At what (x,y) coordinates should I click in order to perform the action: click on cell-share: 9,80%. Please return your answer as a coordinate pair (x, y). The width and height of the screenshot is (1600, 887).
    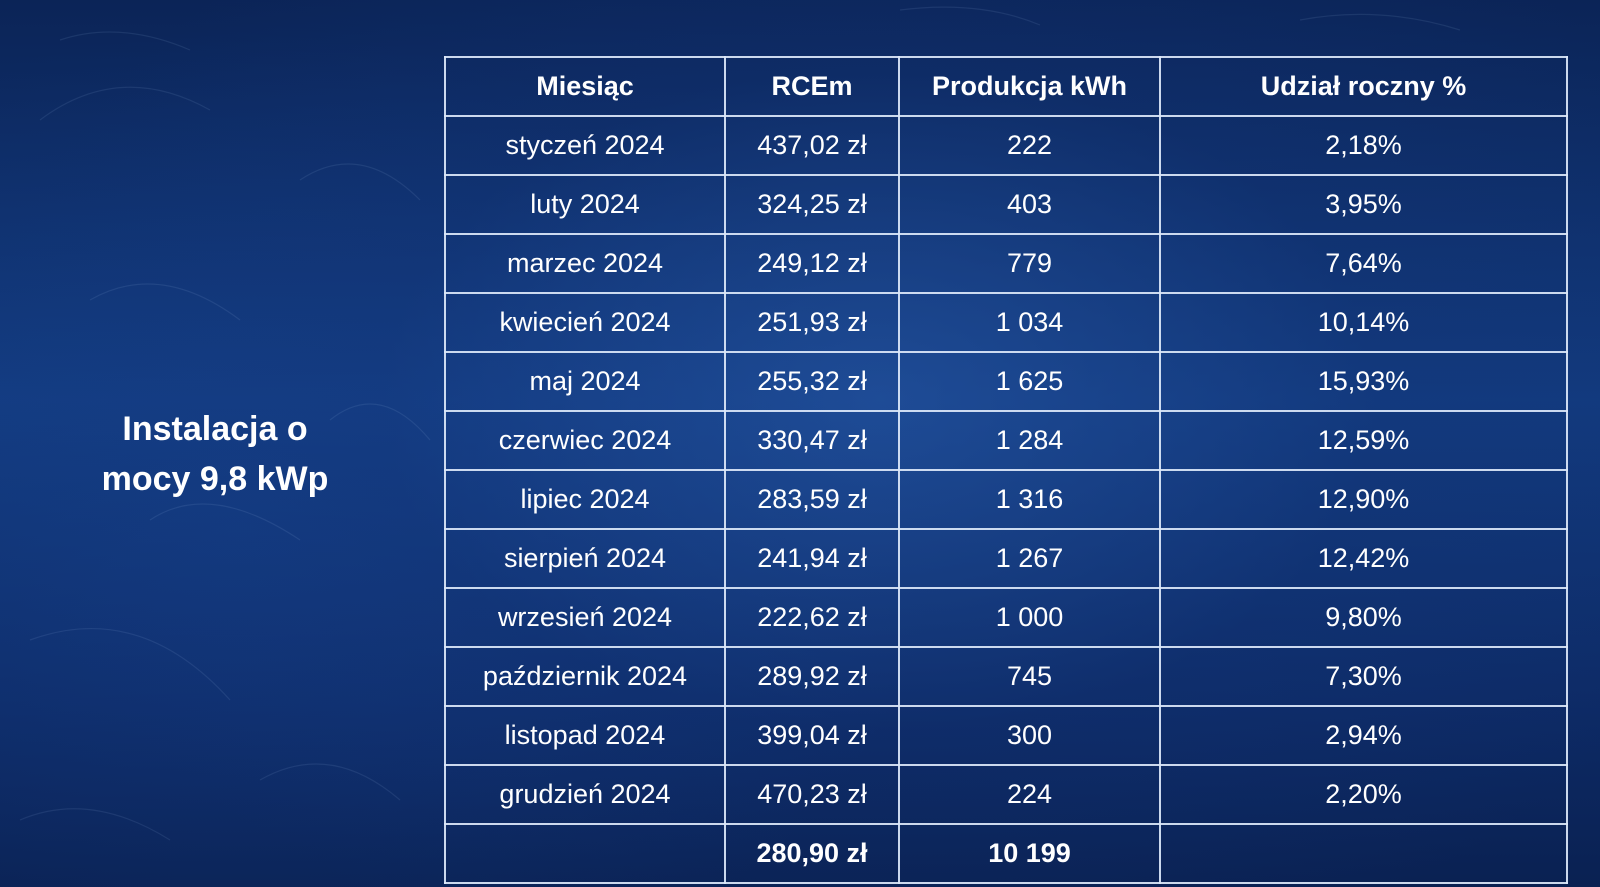
    Looking at the image, I should click on (1363, 617).